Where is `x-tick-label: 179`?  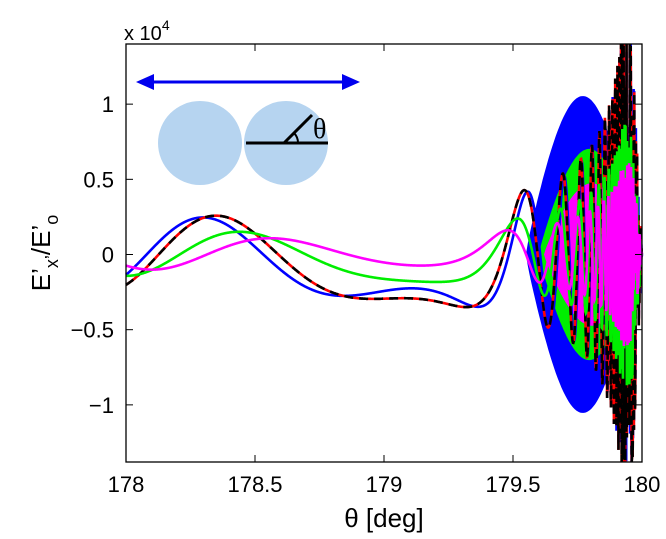
x-tick-label: 179 is located at coordinates (384, 484).